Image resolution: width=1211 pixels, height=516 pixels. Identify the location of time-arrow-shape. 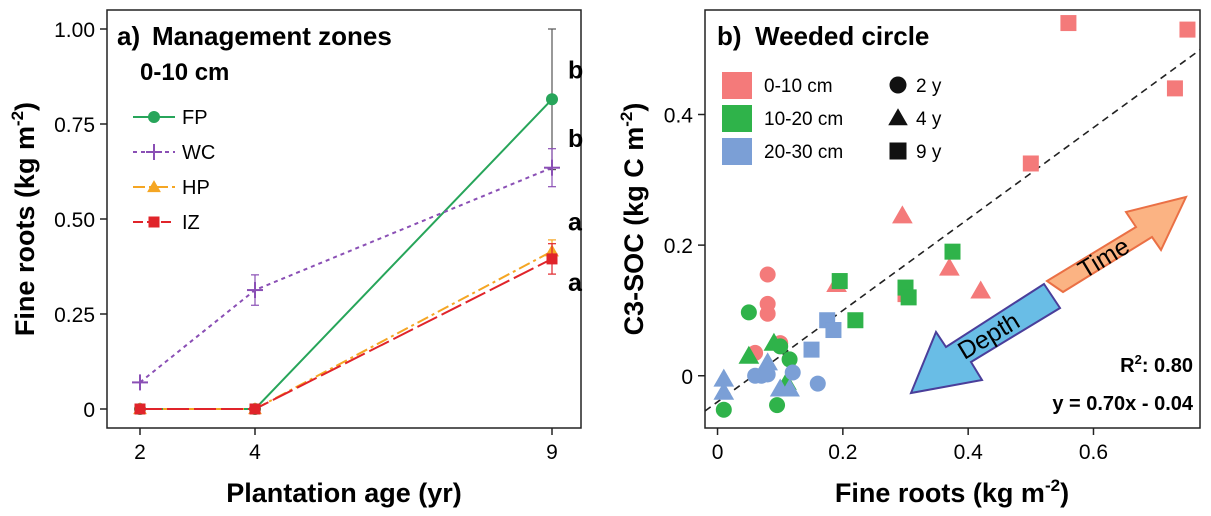
(1116, 244).